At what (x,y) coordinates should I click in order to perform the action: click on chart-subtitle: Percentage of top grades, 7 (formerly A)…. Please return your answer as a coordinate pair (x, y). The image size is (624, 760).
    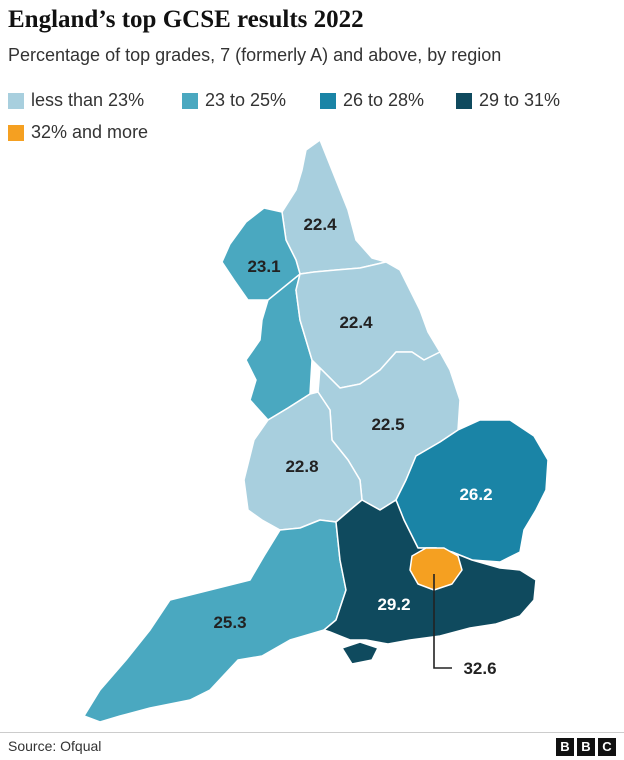
    Looking at the image, I should click on (255, 55).